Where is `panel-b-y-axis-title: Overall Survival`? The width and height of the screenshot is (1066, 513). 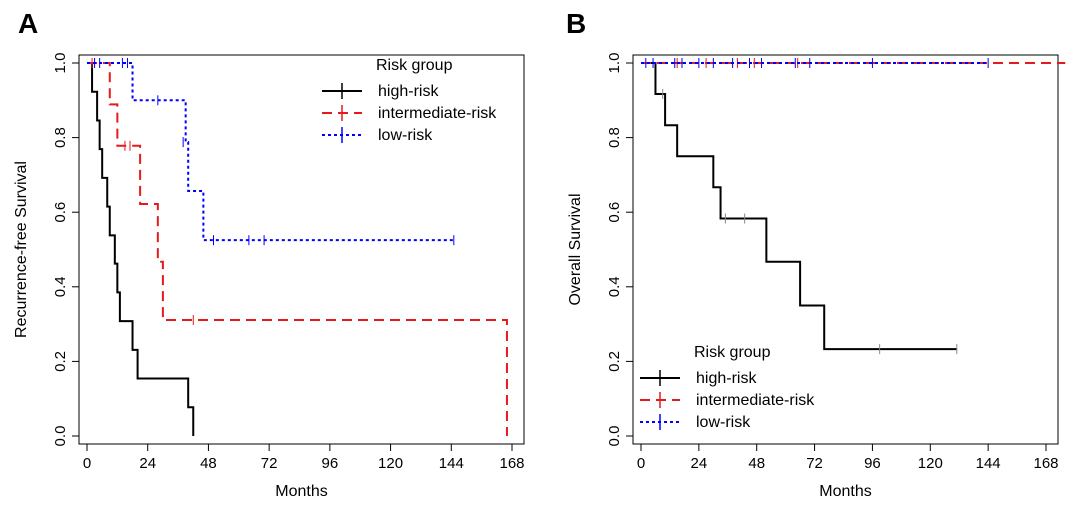
panel-b-y-axis-title: Overall Survival is located at coordinates (575, 249).